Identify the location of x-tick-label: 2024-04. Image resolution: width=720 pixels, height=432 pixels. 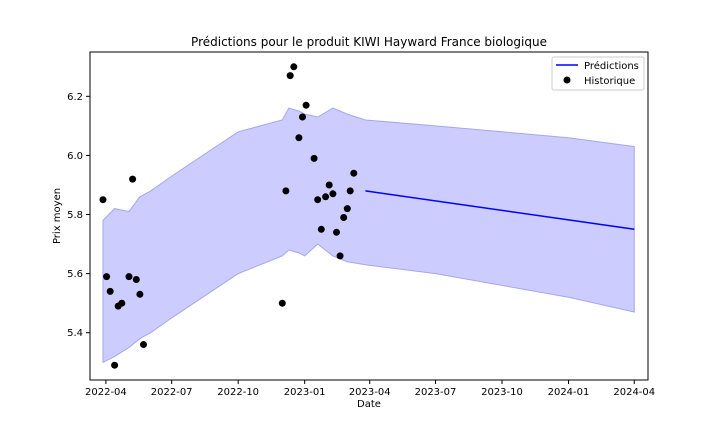
(634, 392).